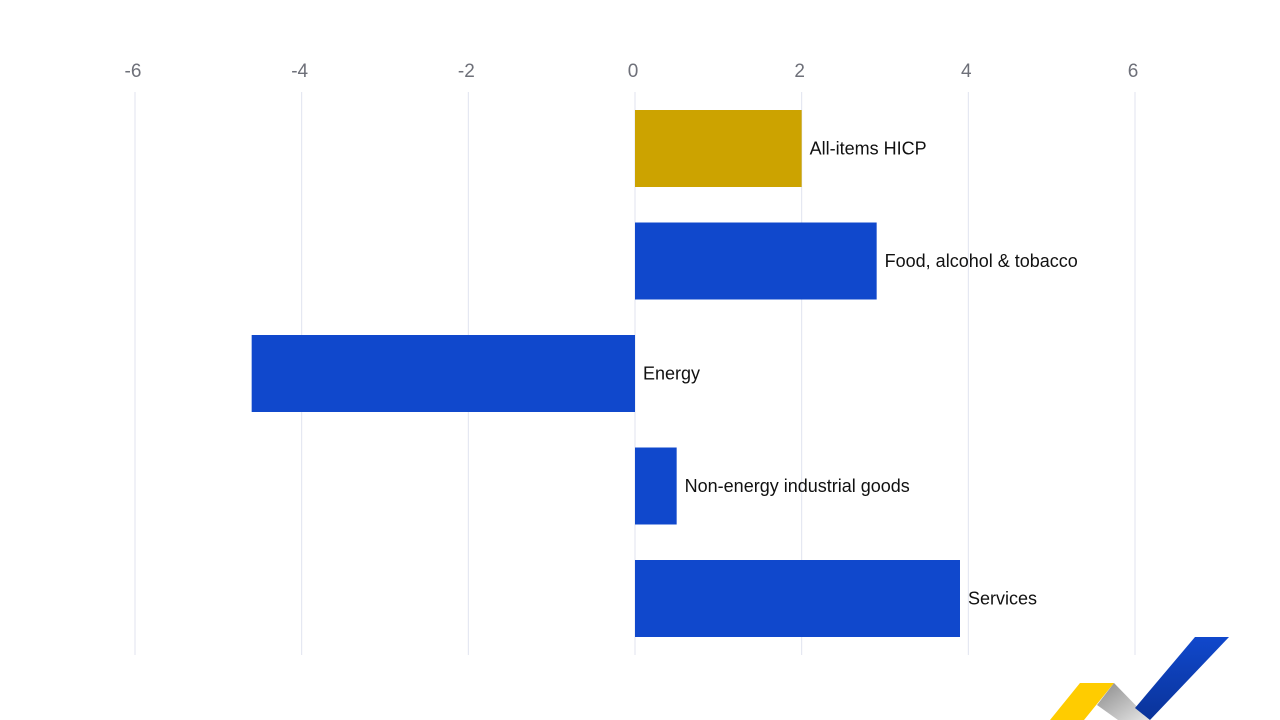  Describe the element at coordinates (966, 71) in the screenshot. I see `x-tick-label: 4` at that location.